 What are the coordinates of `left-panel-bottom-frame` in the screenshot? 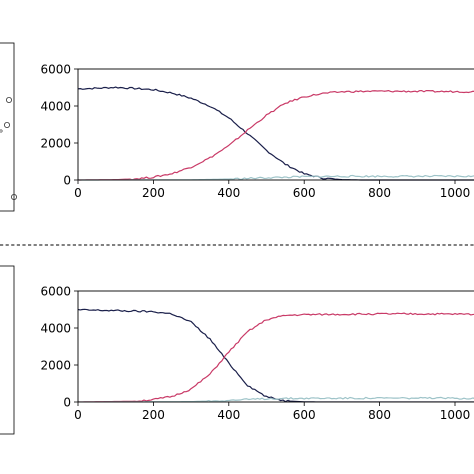 It's located at (7, 350).